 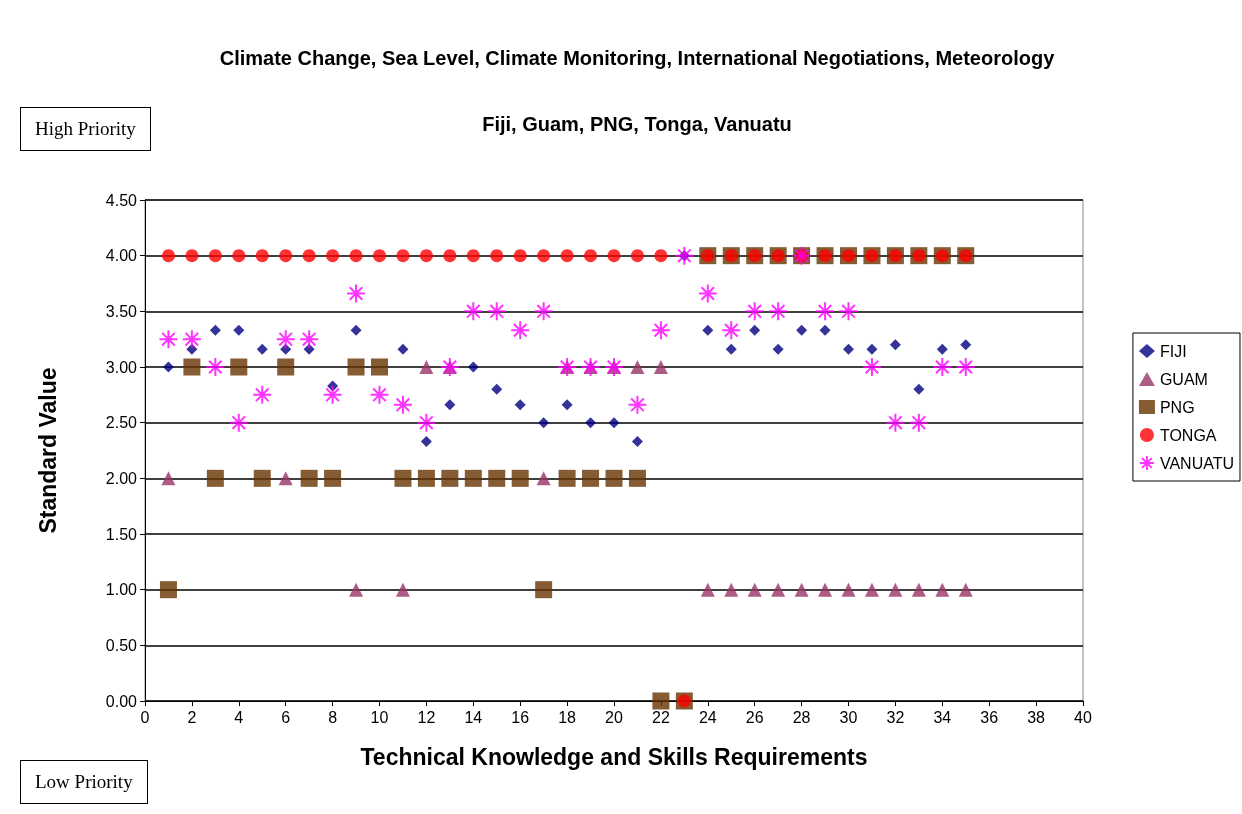 I want to click on y-tick-label: 1.50, so click(x=121, y=534).